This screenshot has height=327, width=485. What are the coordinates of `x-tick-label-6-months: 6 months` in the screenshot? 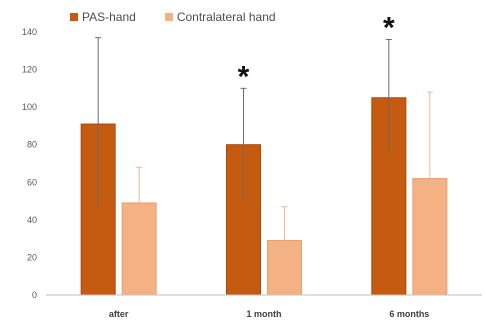 It's located at (409, 314).